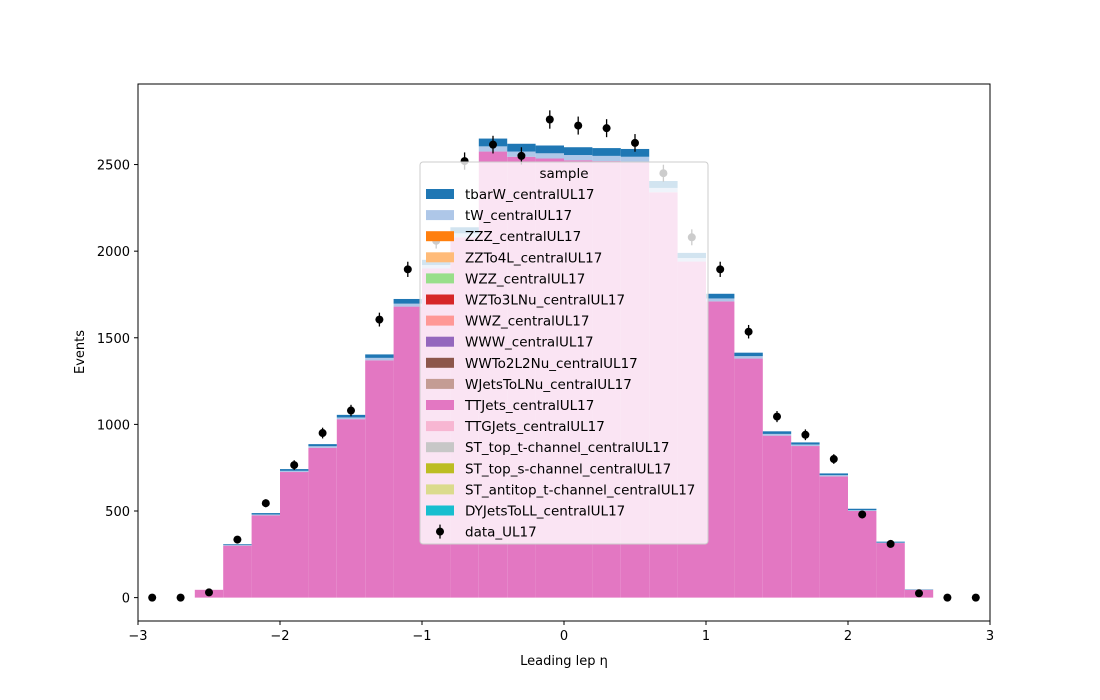 The image size is (1100, 700). I want to click on x-tick-label: 3, so click(990, 636).